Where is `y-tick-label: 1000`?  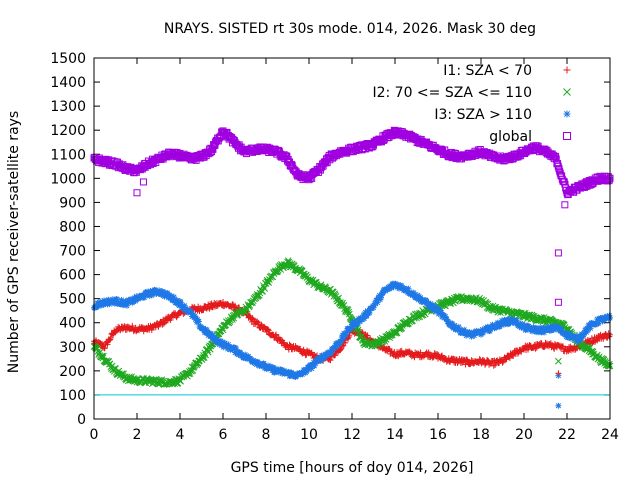
y-tick-label: 1000 is located at coordinates (68, 179).